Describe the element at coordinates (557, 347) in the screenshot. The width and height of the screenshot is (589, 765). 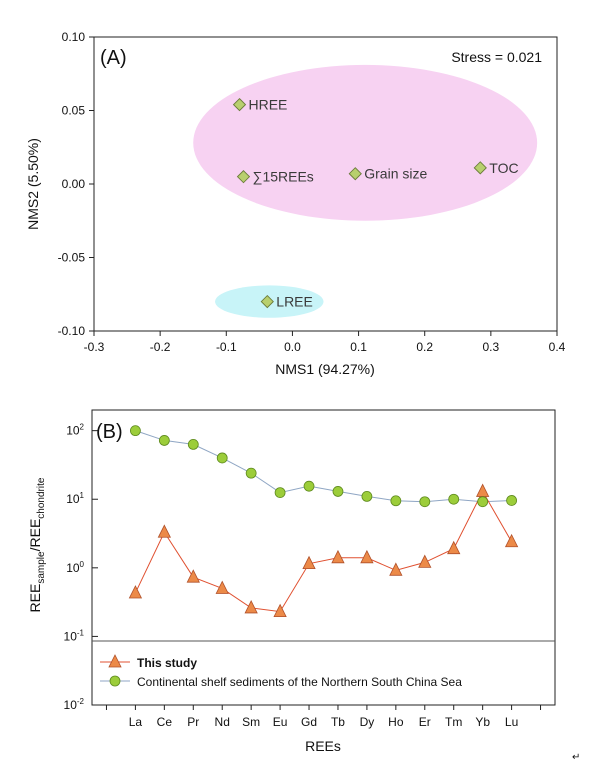
I see `x-tick-label: 0.4` at that location.